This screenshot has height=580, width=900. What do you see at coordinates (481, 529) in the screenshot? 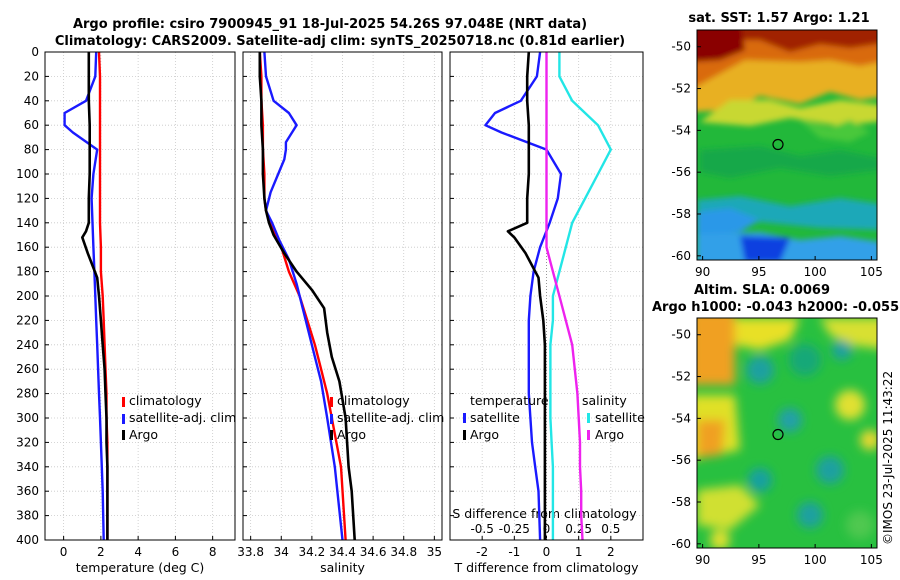
I see `s-tick-label: -0.5` at bounding box center [481, 529].